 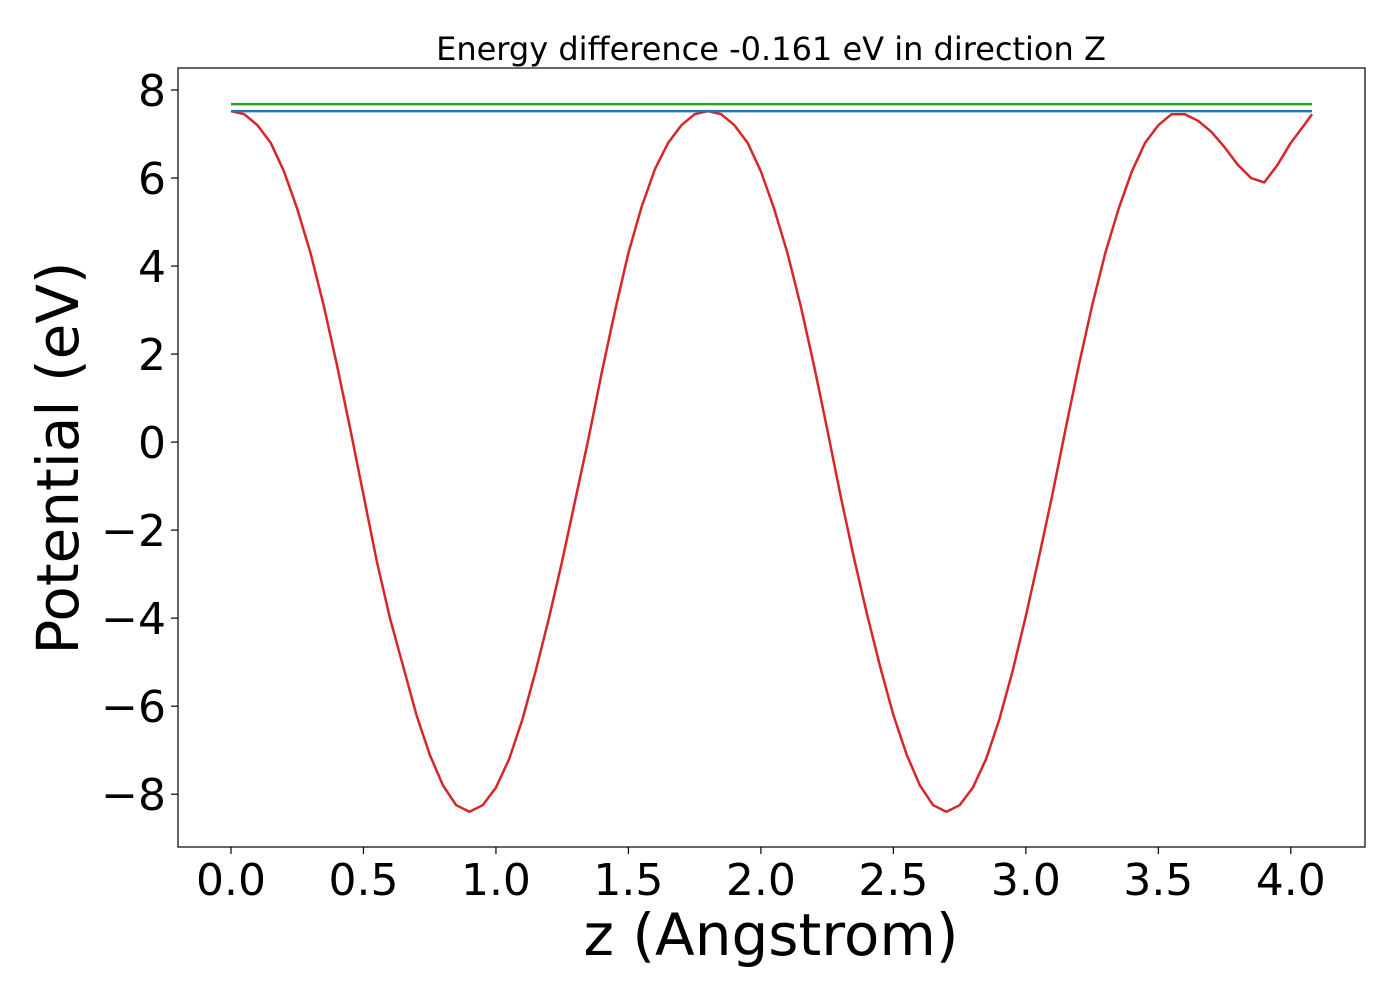 I want to click on y-tick-label: 4, so click(x=152, y=267).